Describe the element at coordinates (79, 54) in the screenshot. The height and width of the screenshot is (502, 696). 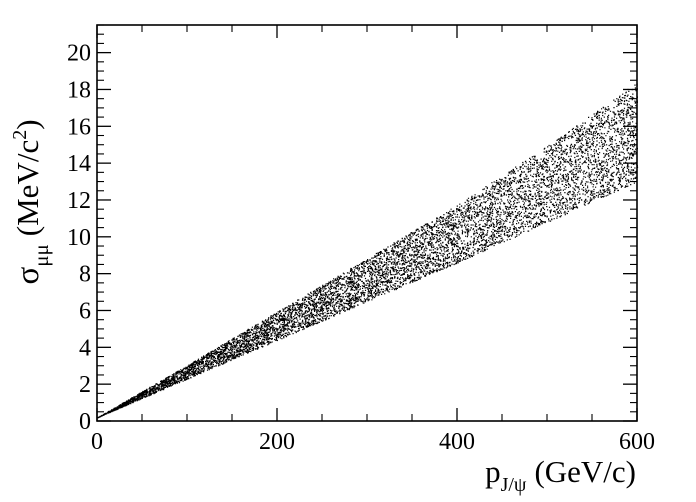
I see `y-tick-label: 20` at that location.